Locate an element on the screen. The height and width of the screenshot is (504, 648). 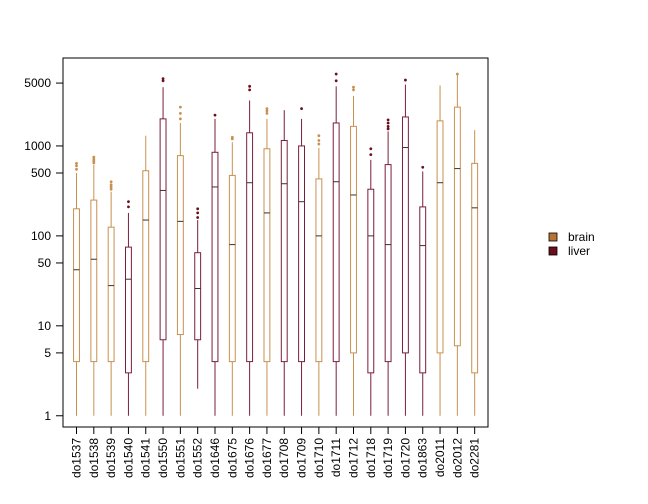
x-tick-label: do1676 is located at coordinates (250, 458).